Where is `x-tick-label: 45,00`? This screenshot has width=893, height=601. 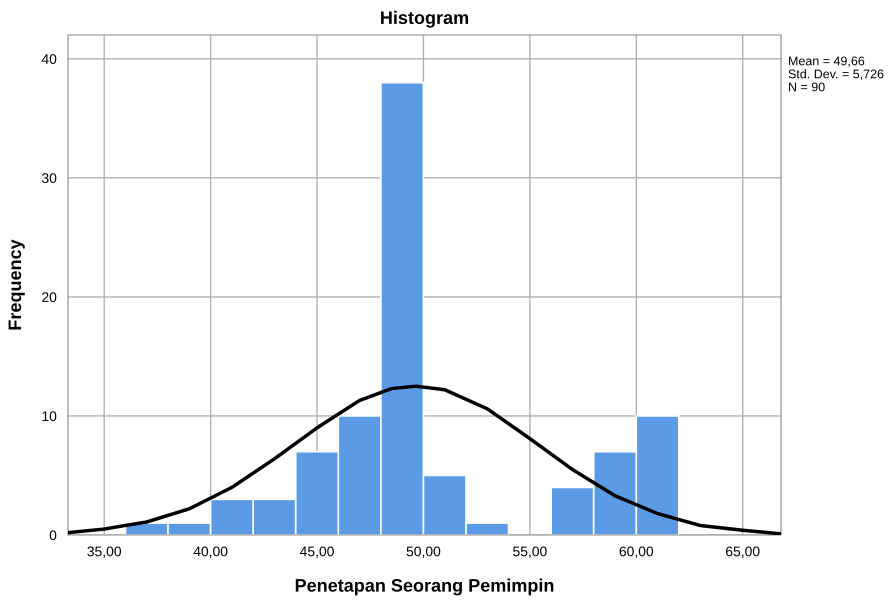
x-tick-label: 45,00 is located at coordinates (317, 552).